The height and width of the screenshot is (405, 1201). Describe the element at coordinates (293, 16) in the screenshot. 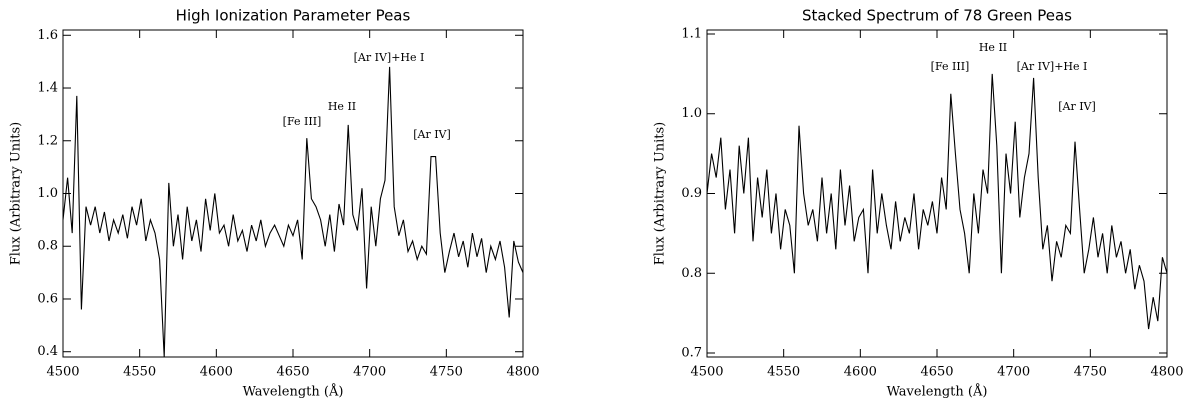

I see `chart-title: High Ionization Parameter Peas` at that location.